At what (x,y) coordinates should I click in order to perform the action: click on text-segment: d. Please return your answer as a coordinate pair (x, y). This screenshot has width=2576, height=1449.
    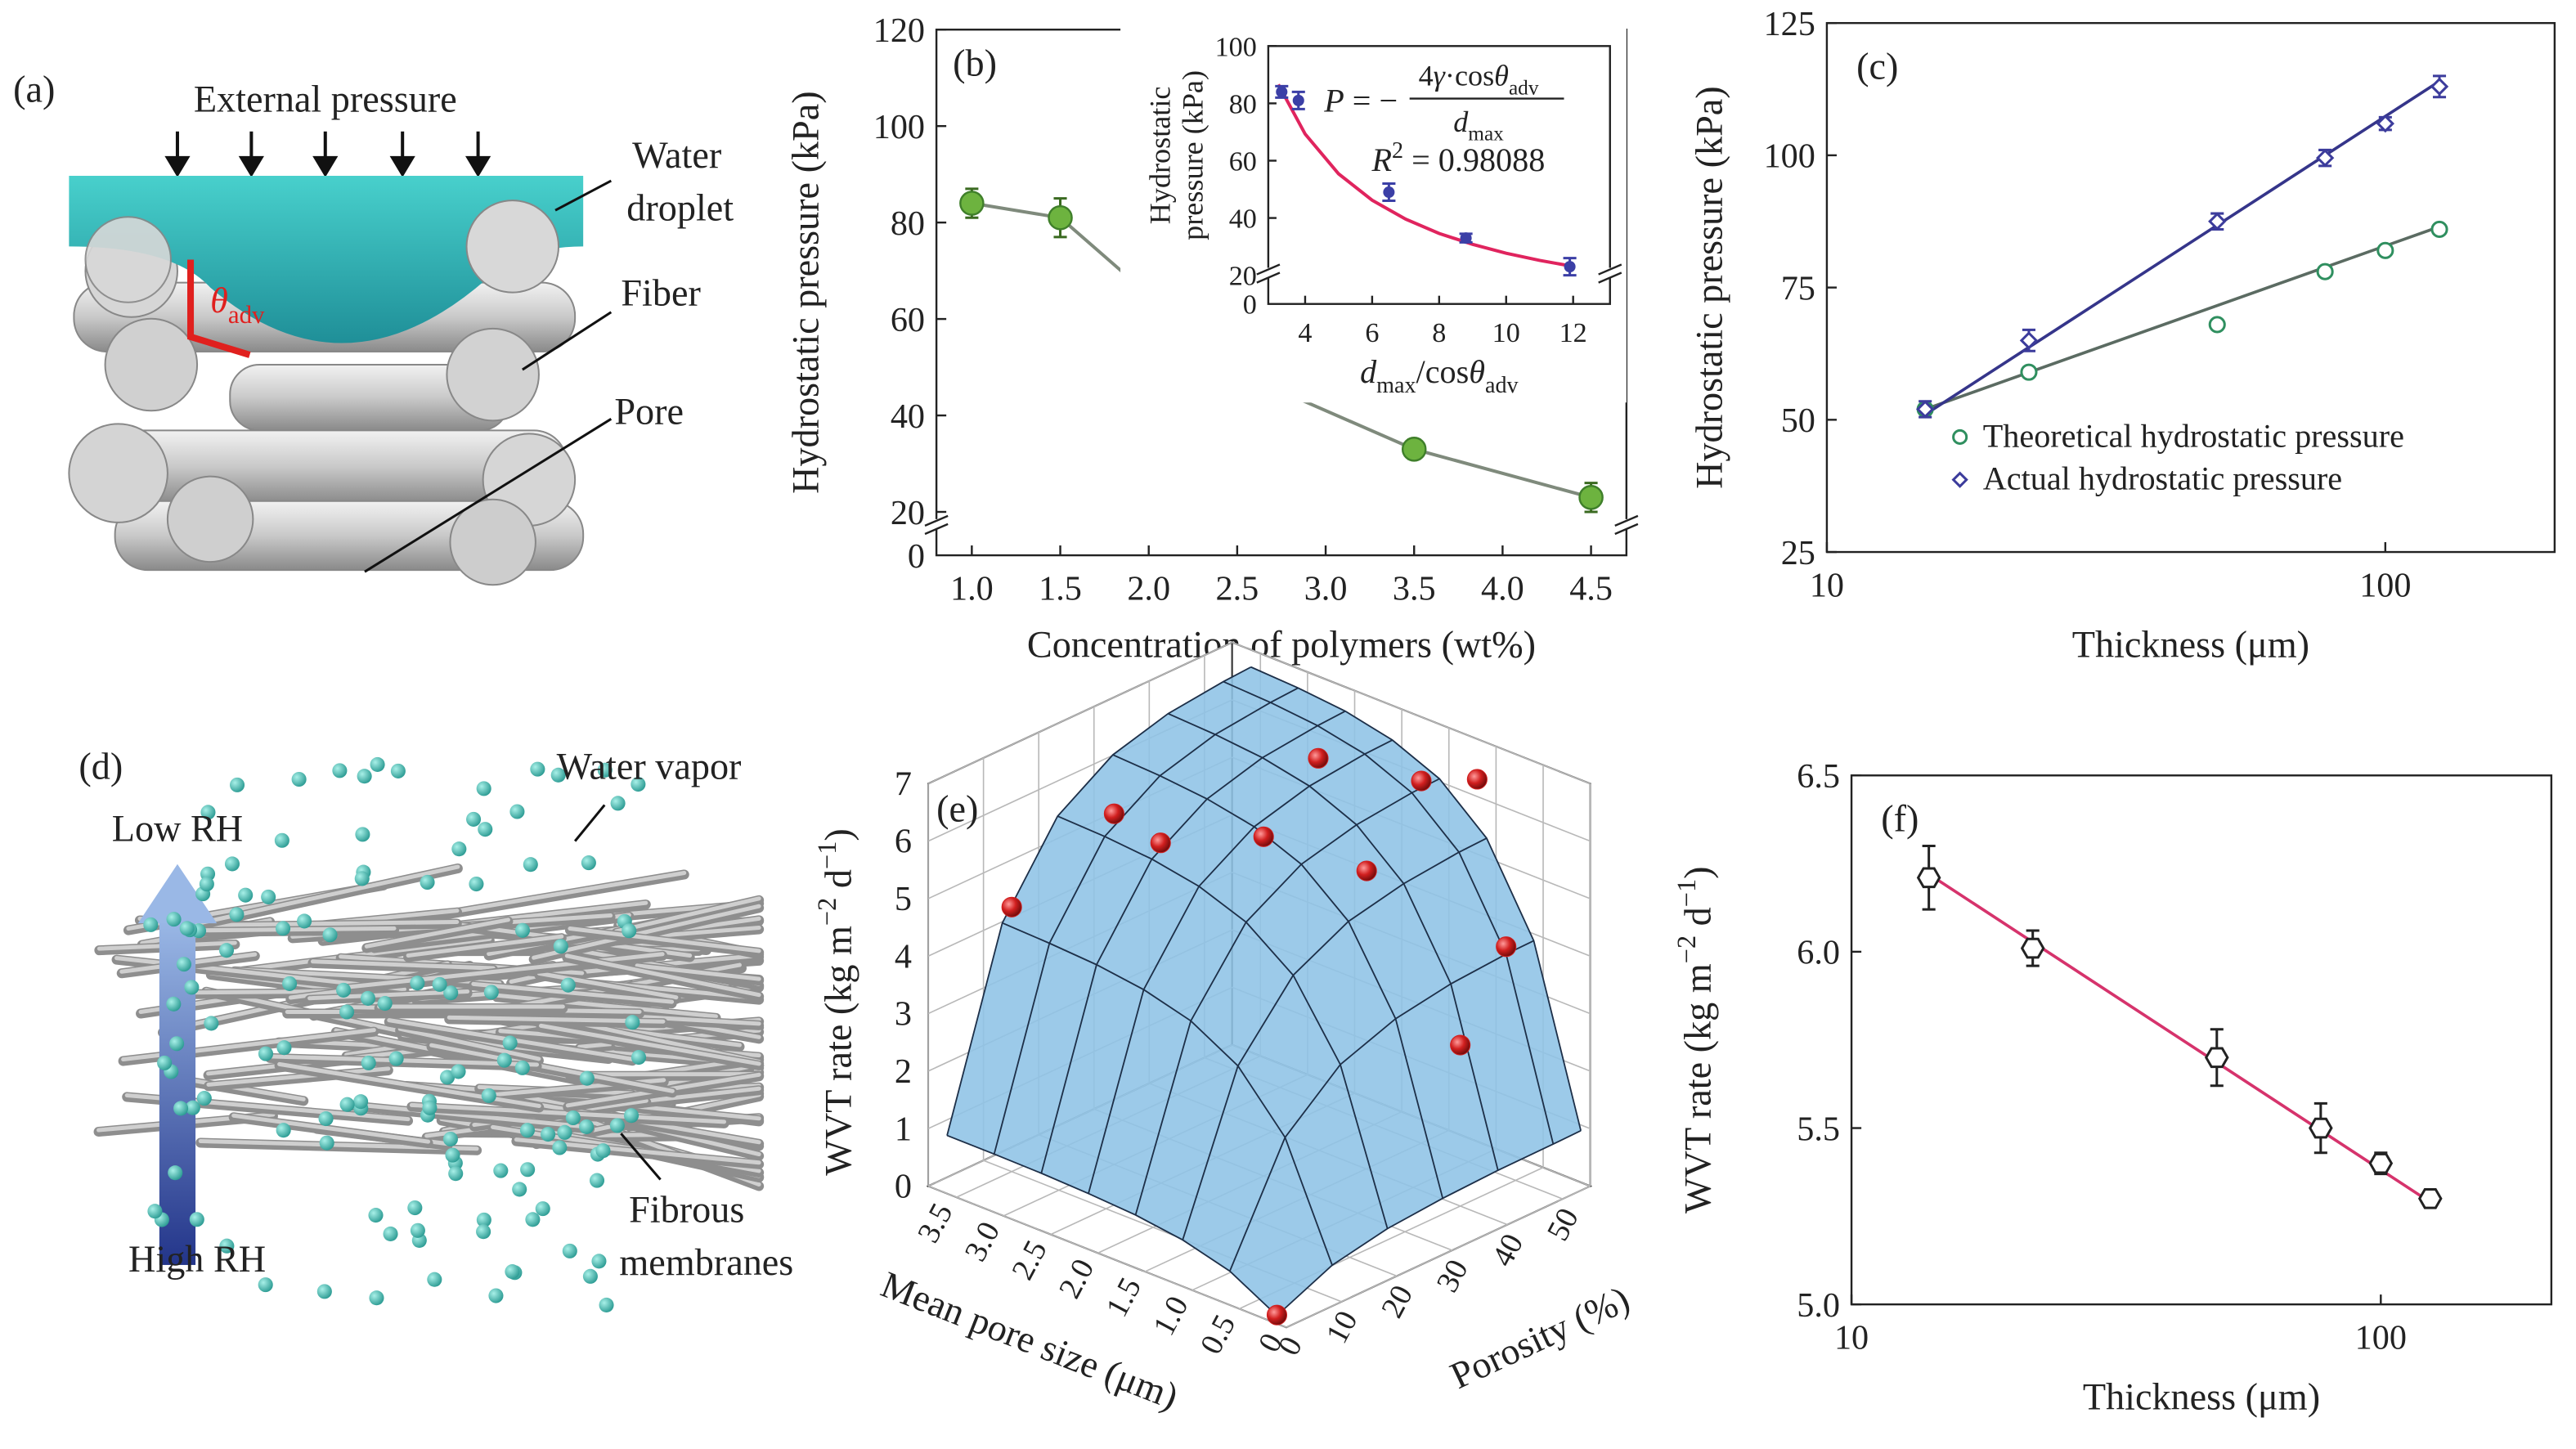
    Looking at the image, I should click on (839, 883).